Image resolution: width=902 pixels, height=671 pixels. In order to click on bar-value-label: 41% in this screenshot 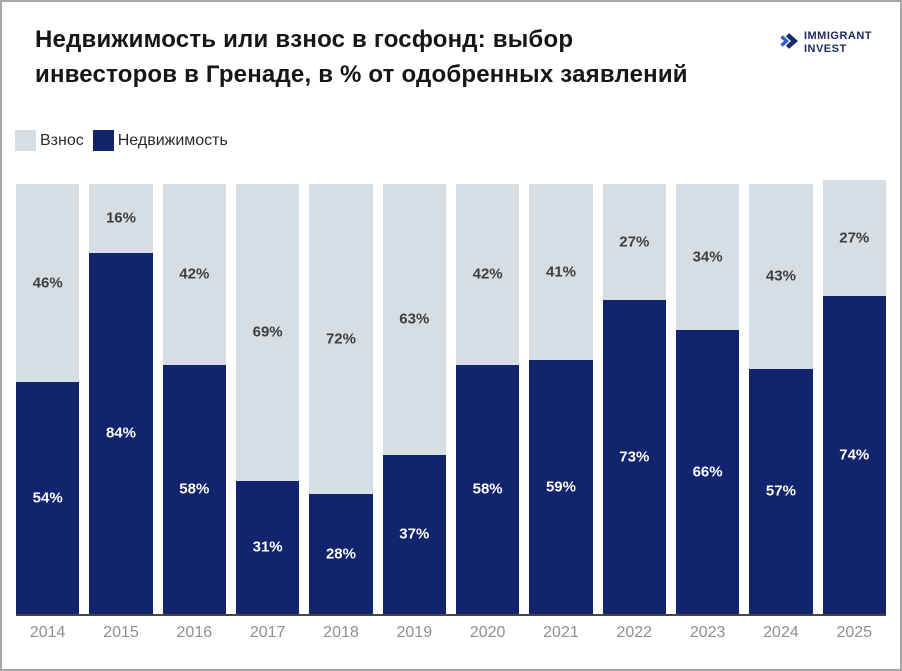, I will do `click(560, 272)`.